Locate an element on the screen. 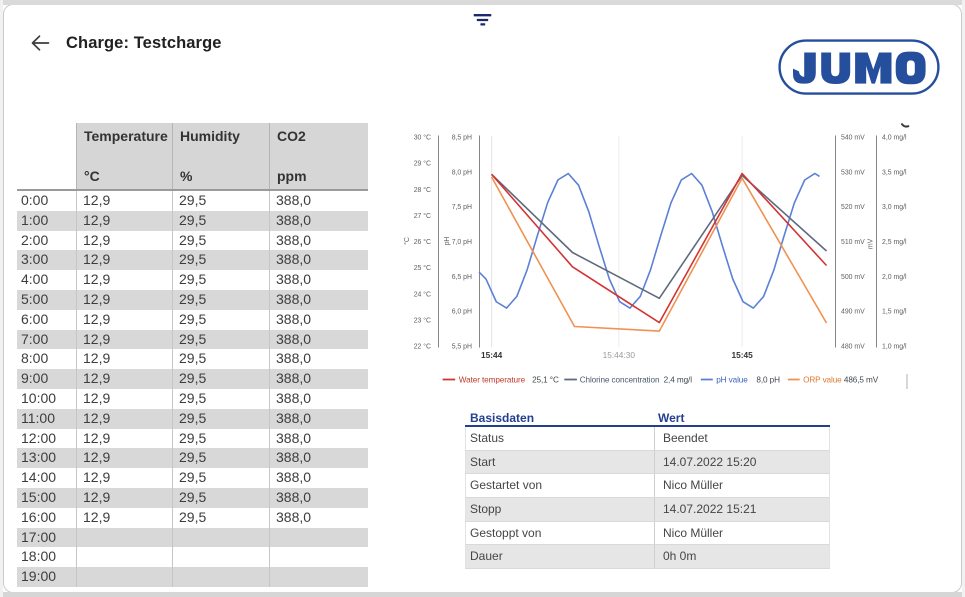 The width and height of the screenshot is (965, 597). svg-text: 28 °C is located at coordinates (422, 190).